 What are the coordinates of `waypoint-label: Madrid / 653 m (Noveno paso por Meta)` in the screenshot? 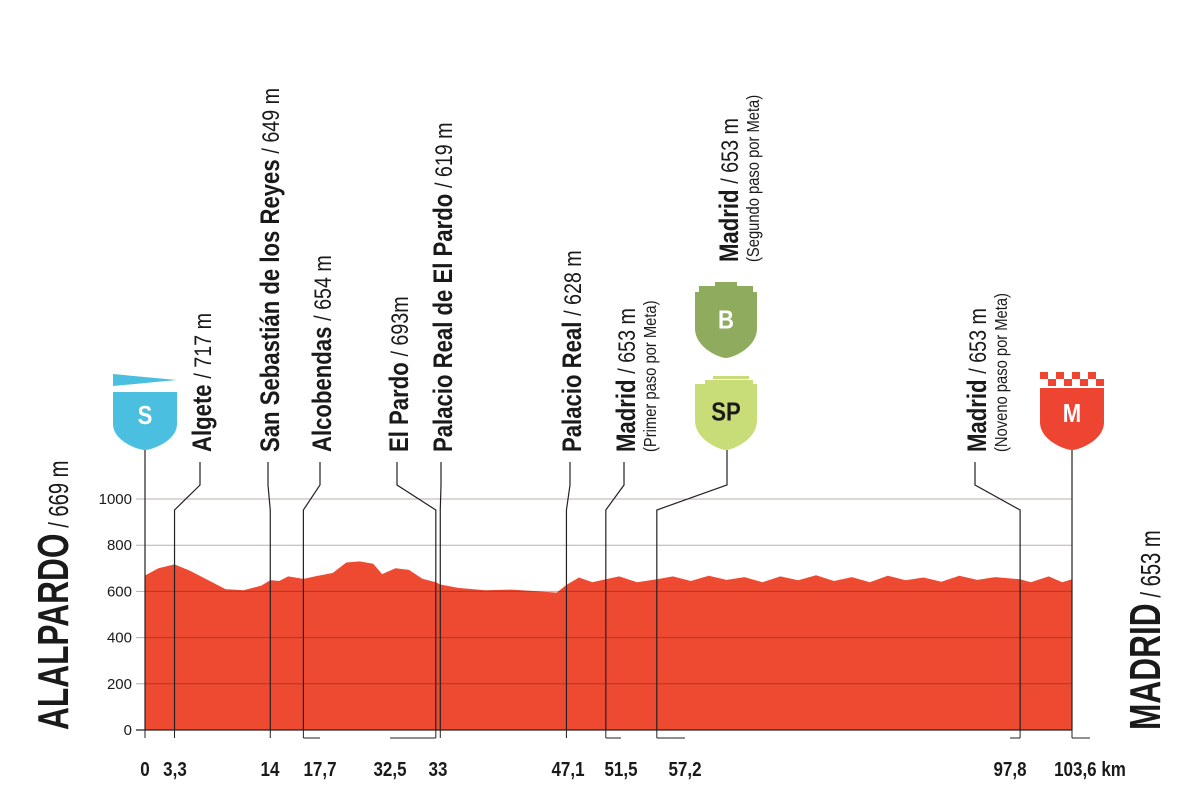 It's located at (987, 372).